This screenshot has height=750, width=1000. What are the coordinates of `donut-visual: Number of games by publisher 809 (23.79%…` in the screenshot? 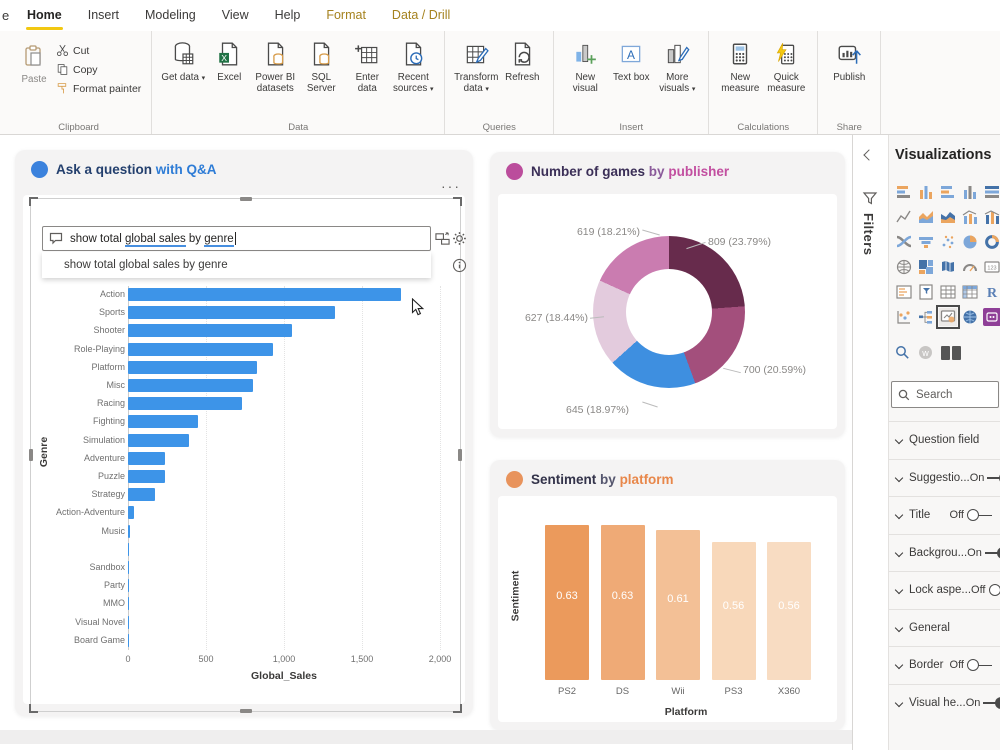 It's located at (667, 294).